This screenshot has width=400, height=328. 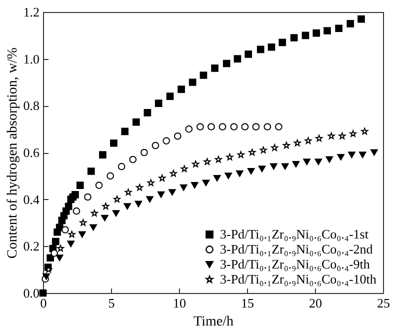 I want to click on x-tick-label: 25, so click(x=383, y=303).